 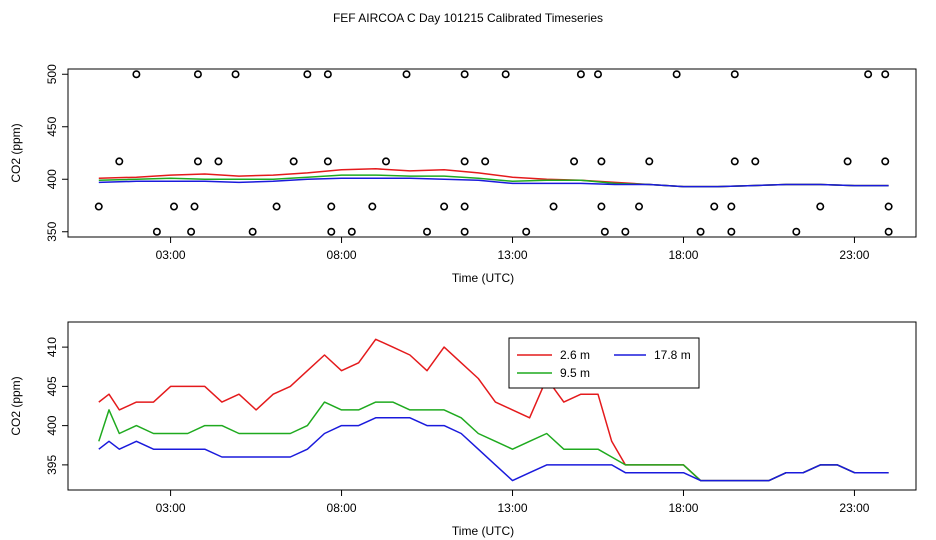 What do you see at coordinates (575, 373) in the screenshot?
I see `legend-label-9-5m: 9.5 m` at bounding box center [575, 373].